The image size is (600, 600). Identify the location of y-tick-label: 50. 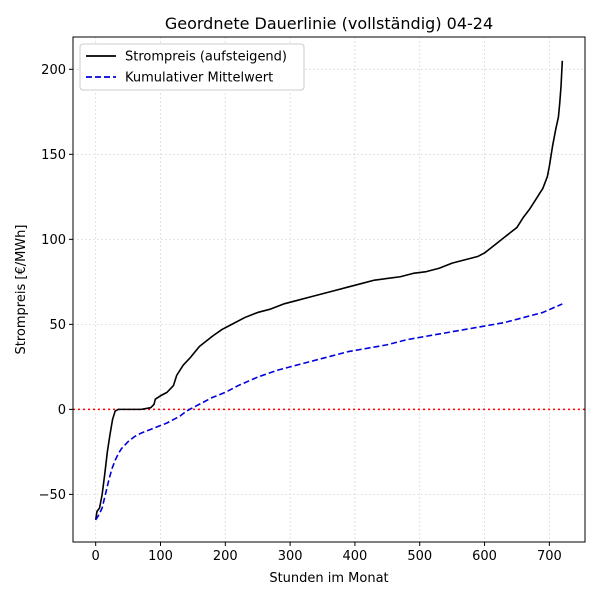
(57, 325).